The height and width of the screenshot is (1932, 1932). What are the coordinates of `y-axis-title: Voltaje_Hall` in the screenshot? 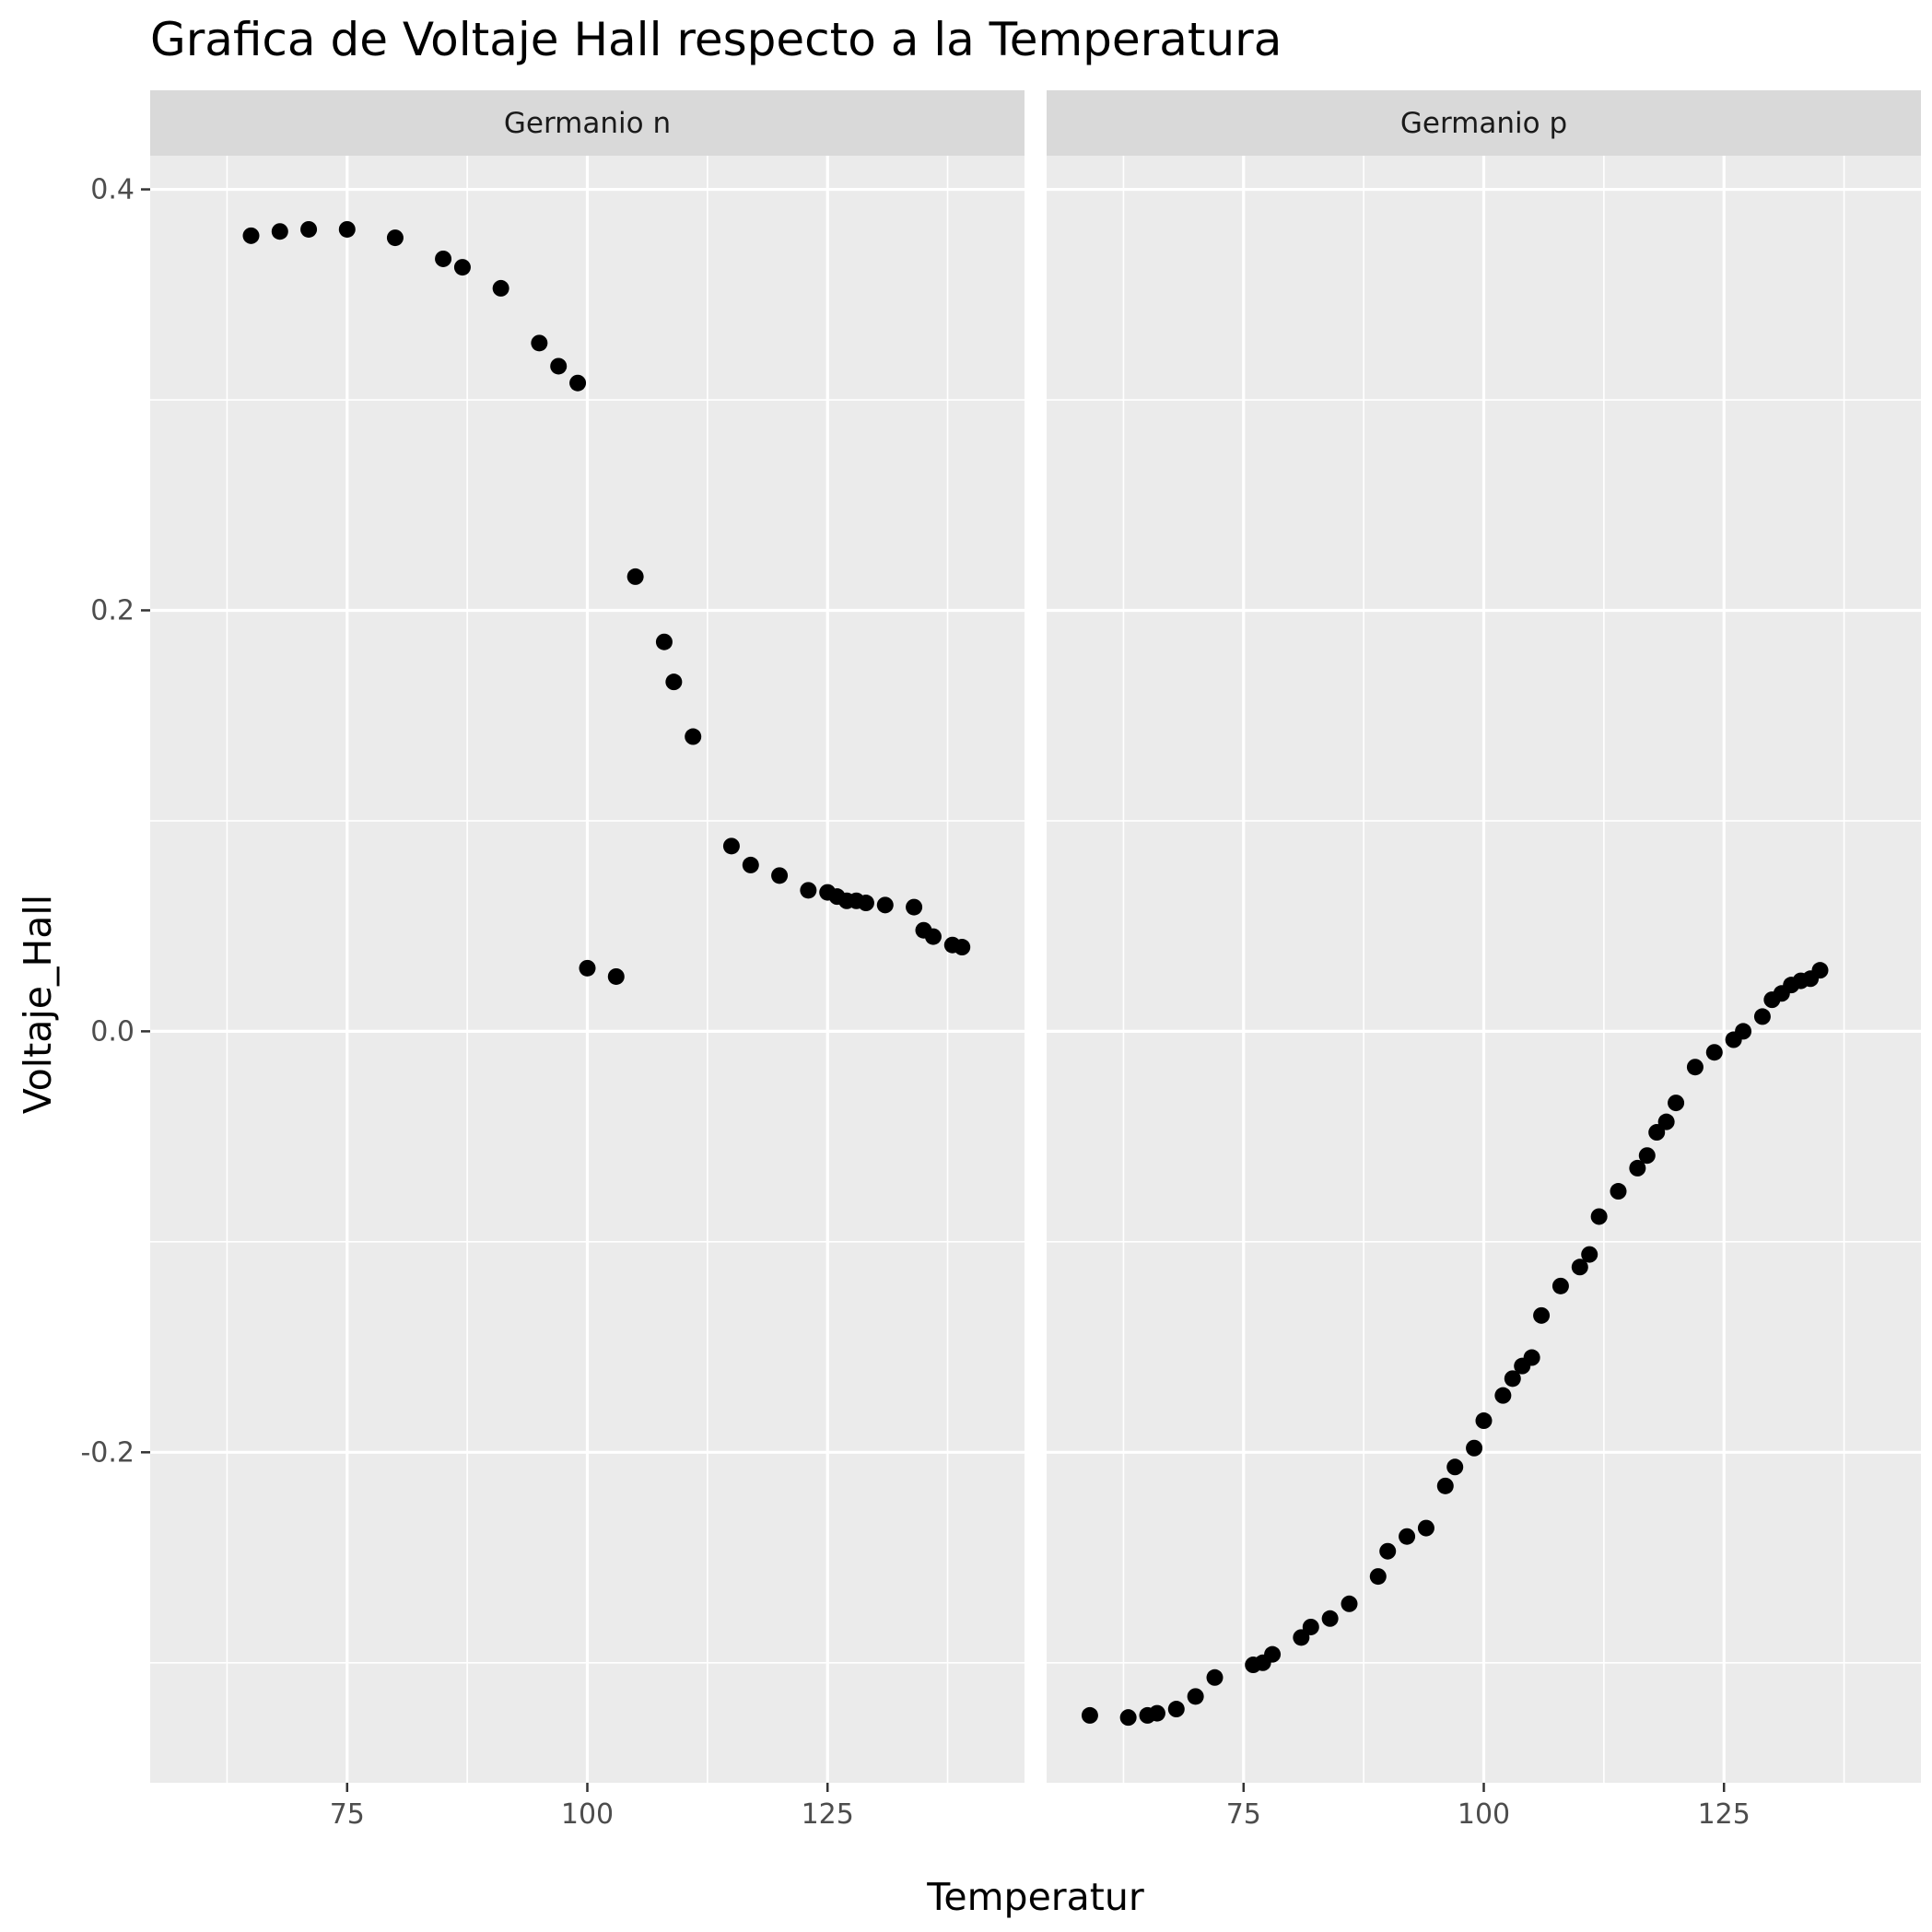 It's located at (38, 1004).